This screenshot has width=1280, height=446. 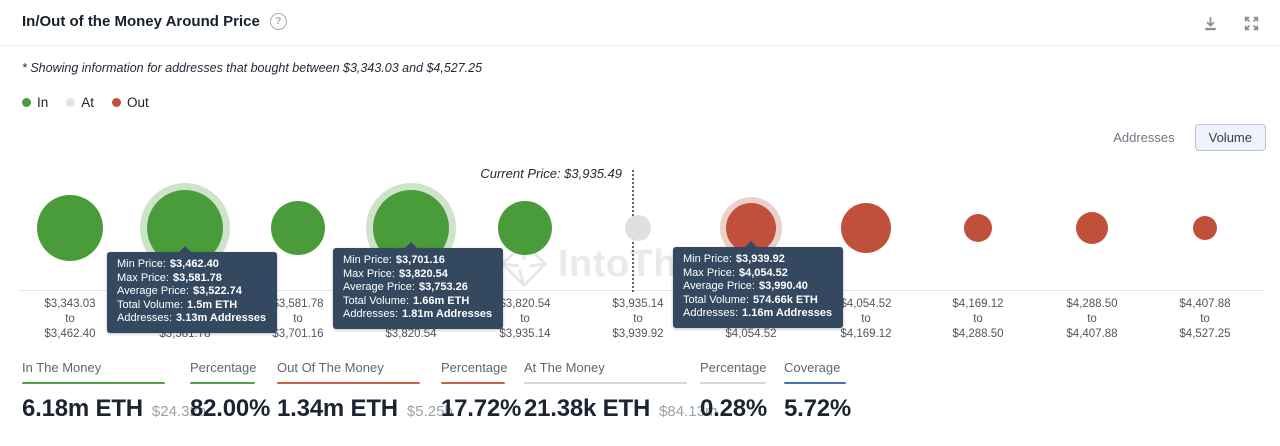 What do you see at coordinates (783, 286) in the screenshot?
I see `tooltip-value: $3,990.40` at bounding box center [783, 286].